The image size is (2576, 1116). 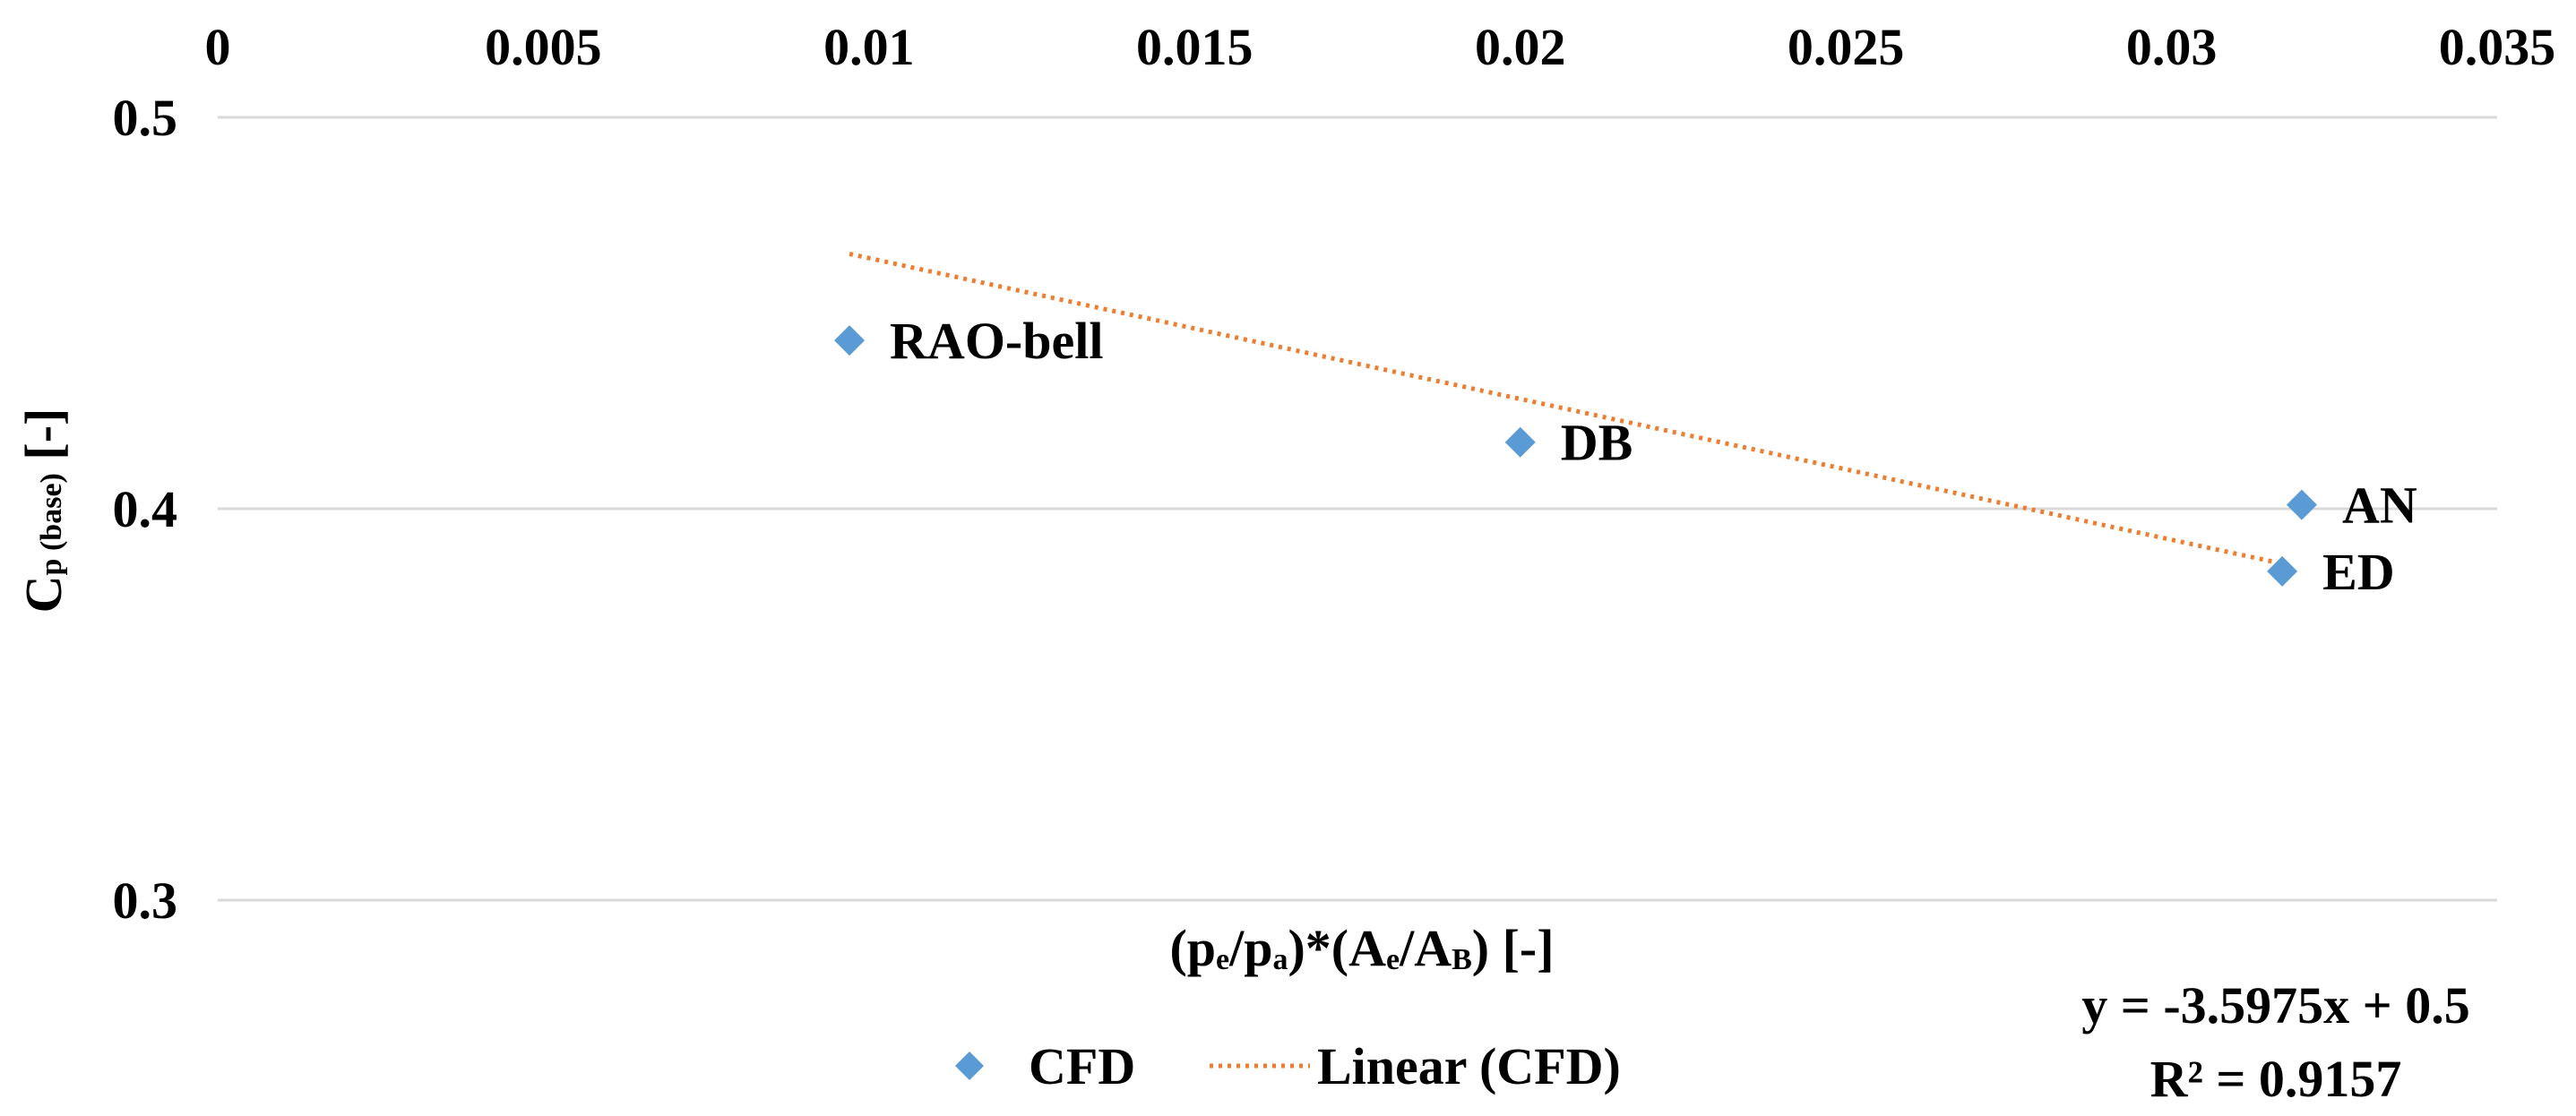 I want to click on data-label-rao-bell: RAO-bell, so click(x=997, y=341).